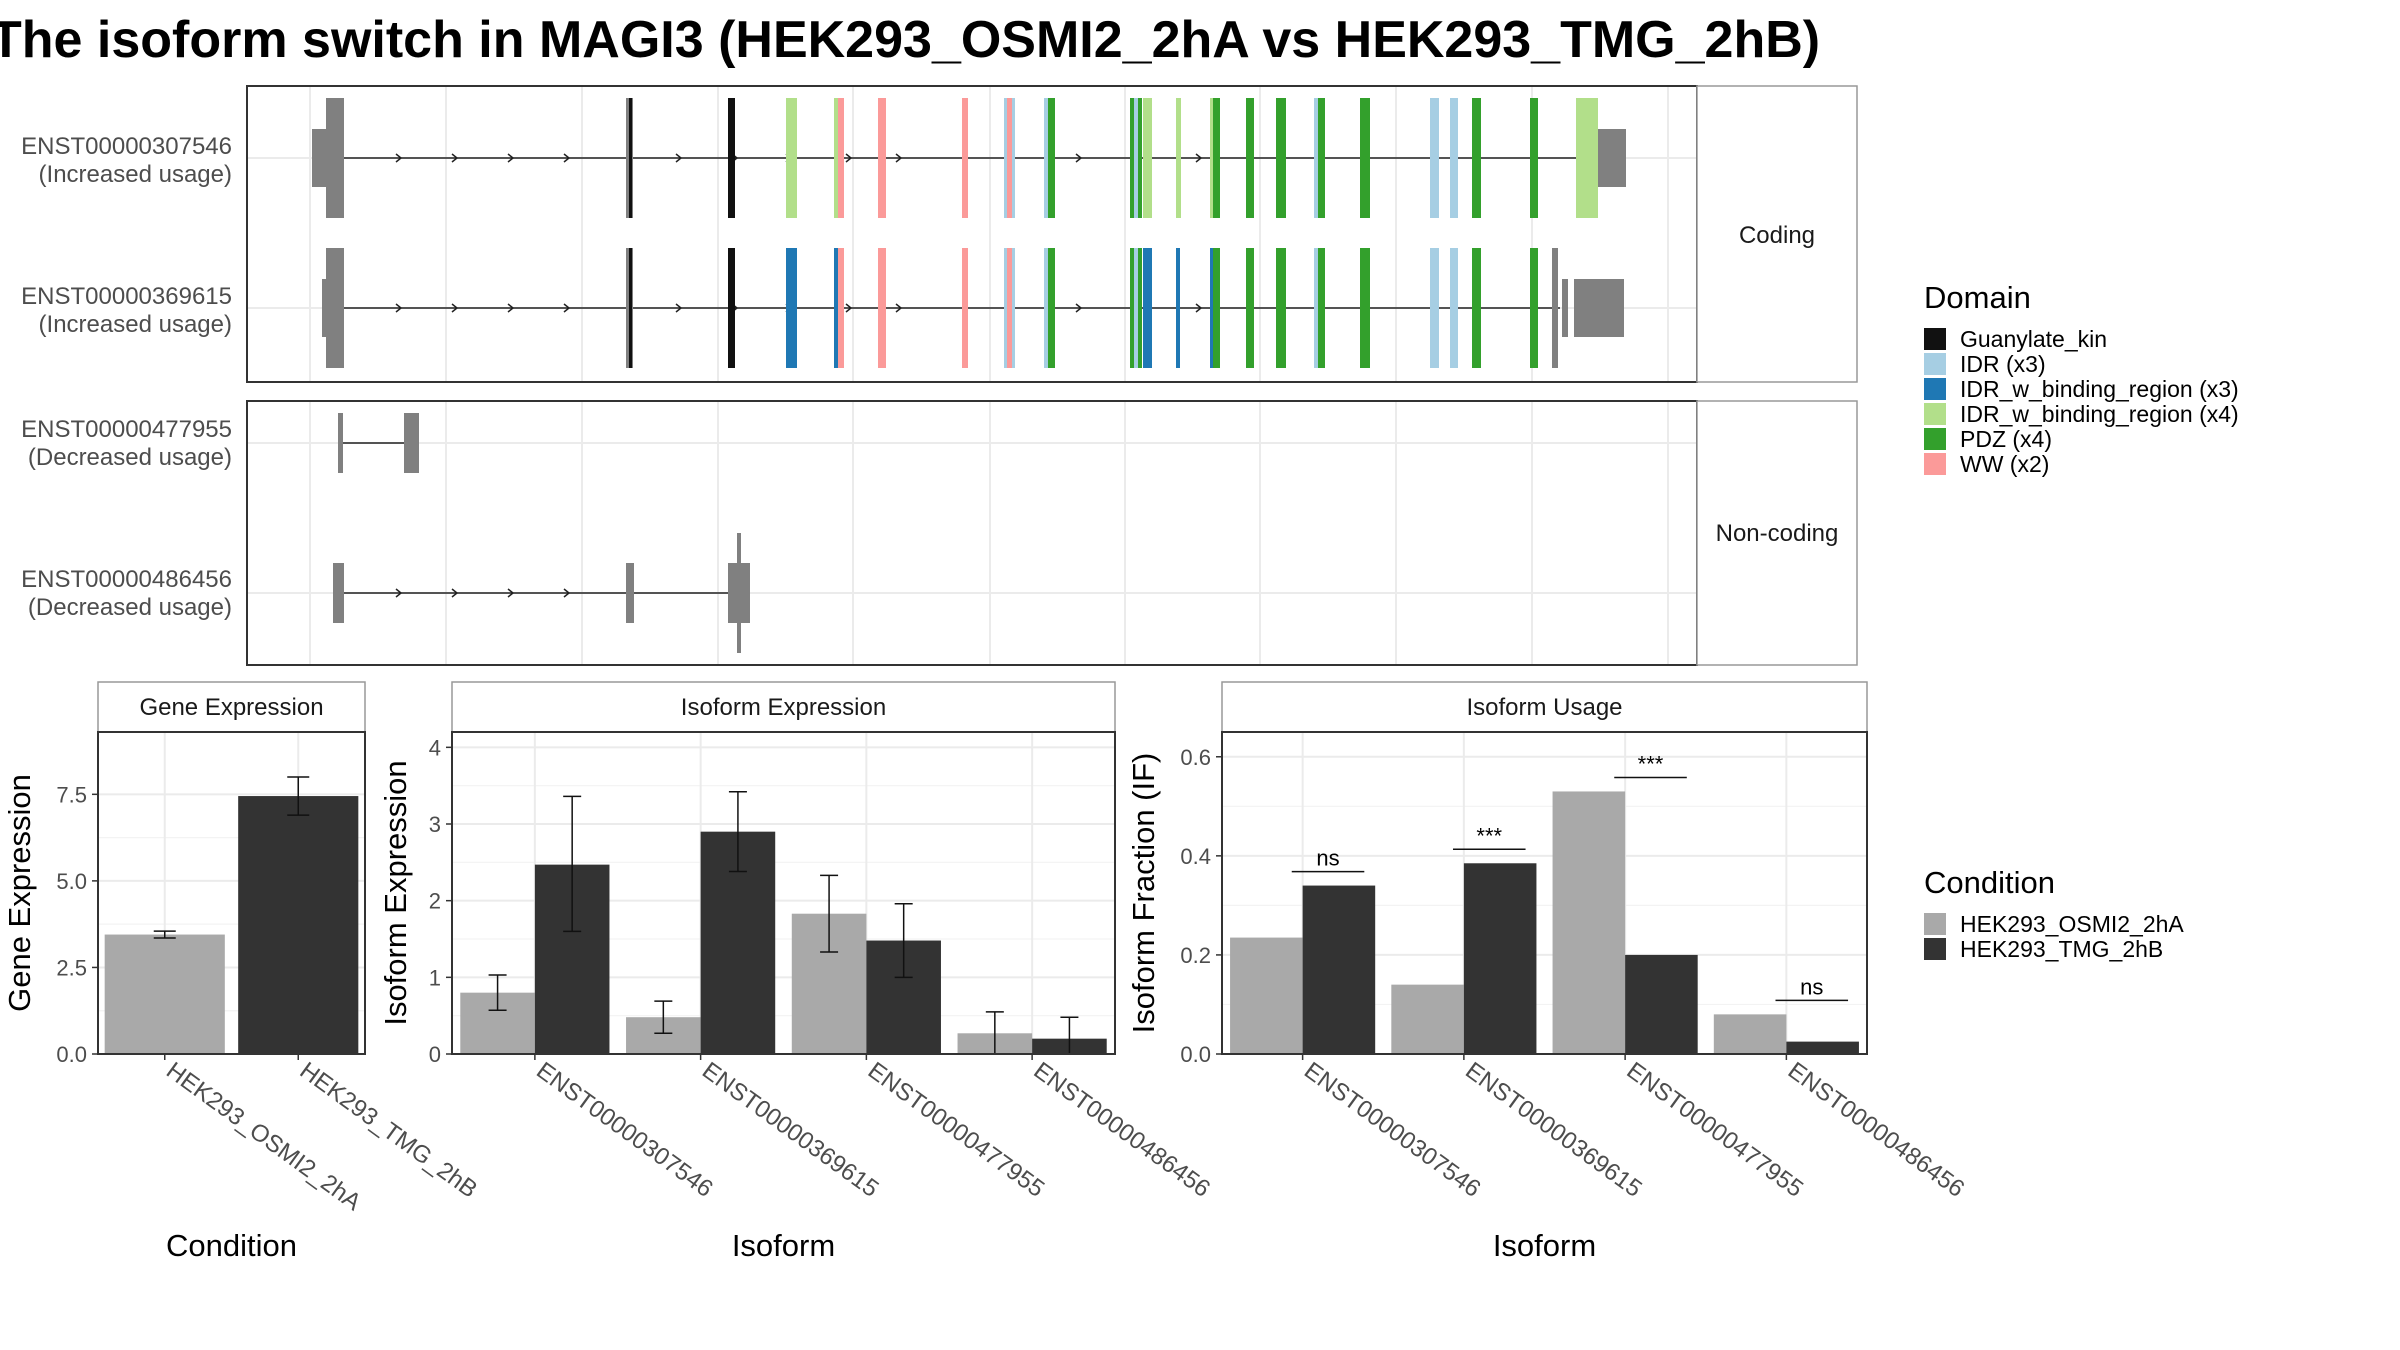 This screenshot has width=2400, height=1350. I want to click on transcript-usage-3: (Decreased usage), so click(130, 457).